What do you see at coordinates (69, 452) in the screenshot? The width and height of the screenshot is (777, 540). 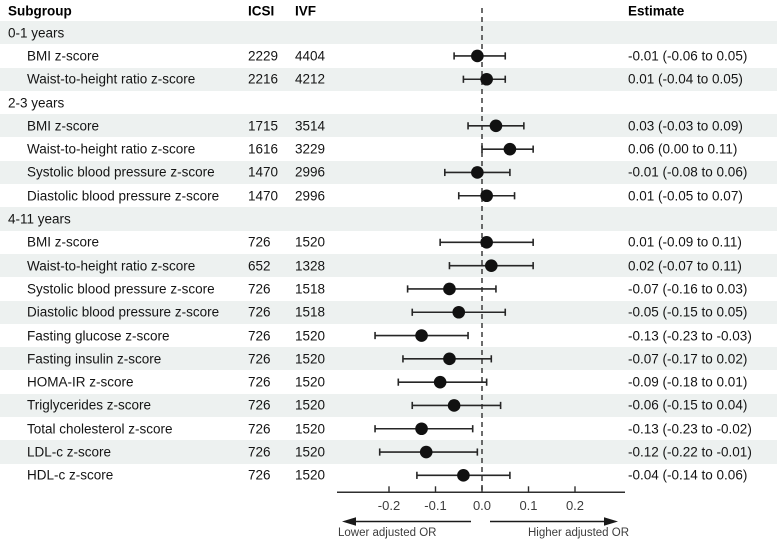 I see `outcome-label: LDL-c z-score` at bounding box center [69, 452].